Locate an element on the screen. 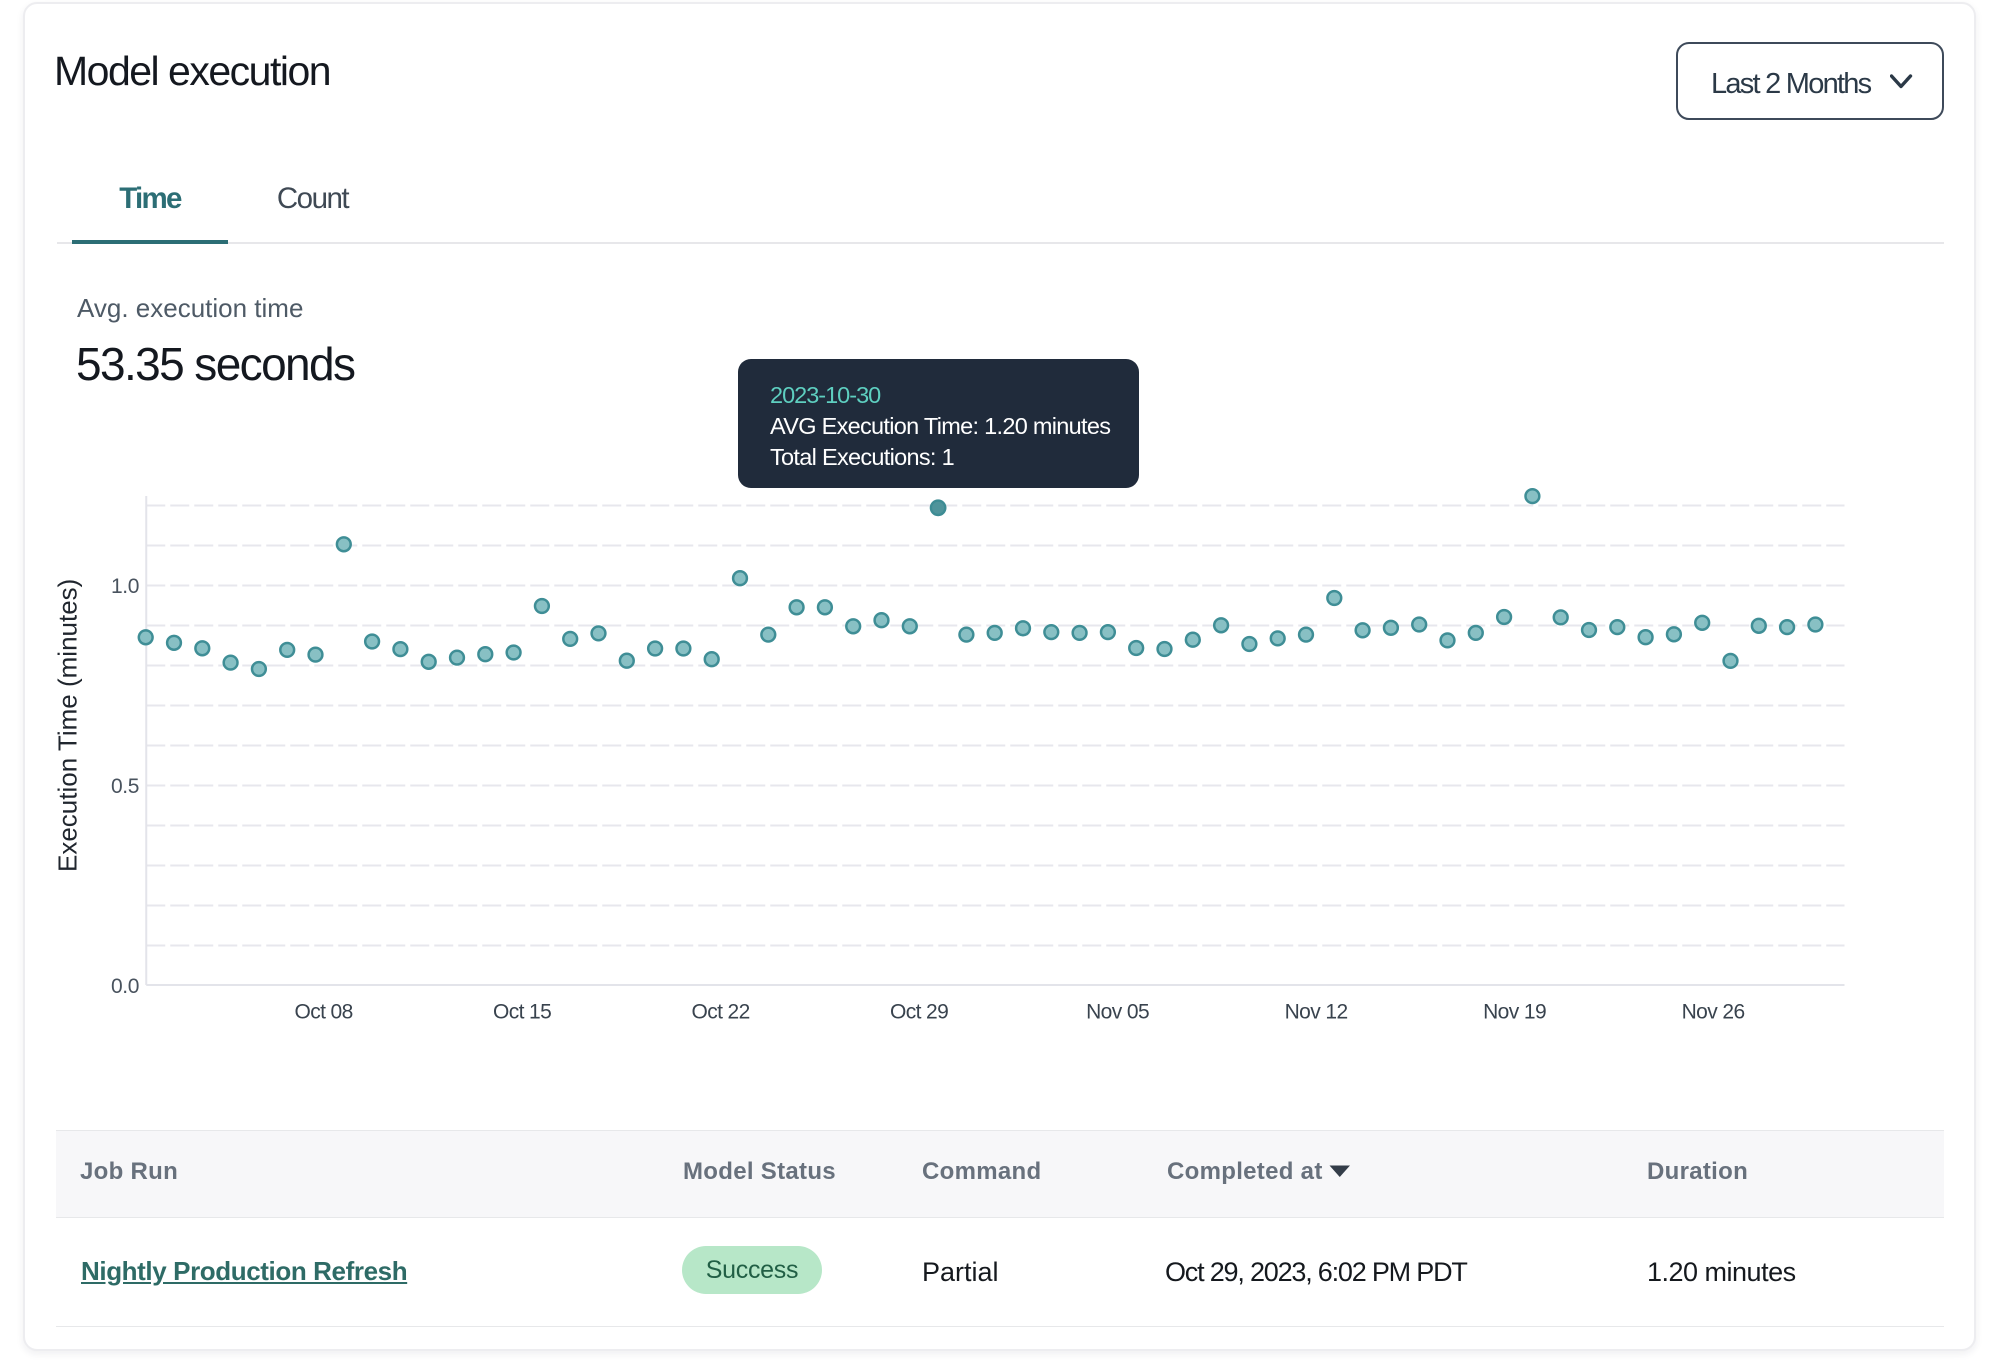 The image size is (2016, 1372). svg-text: Nov 05 is located at coordinates (1117, 1012).